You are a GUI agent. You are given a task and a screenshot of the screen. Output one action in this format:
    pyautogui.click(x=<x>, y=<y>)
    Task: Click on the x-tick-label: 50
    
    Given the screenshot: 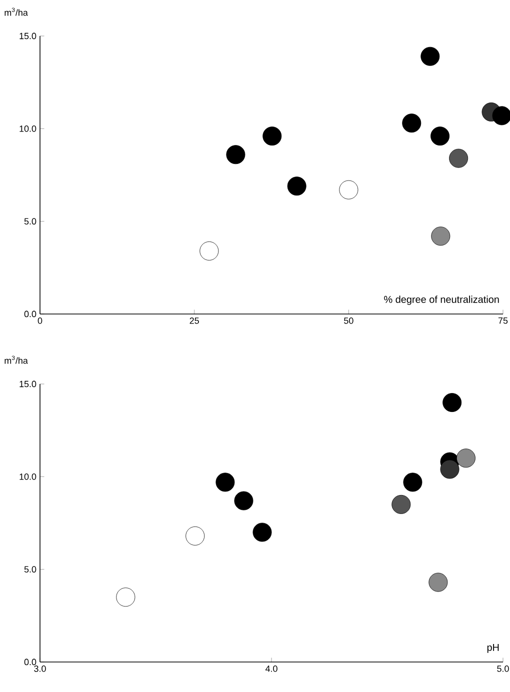 What is the action you would take?
    pyautogui.click(x=349, y=321)
    